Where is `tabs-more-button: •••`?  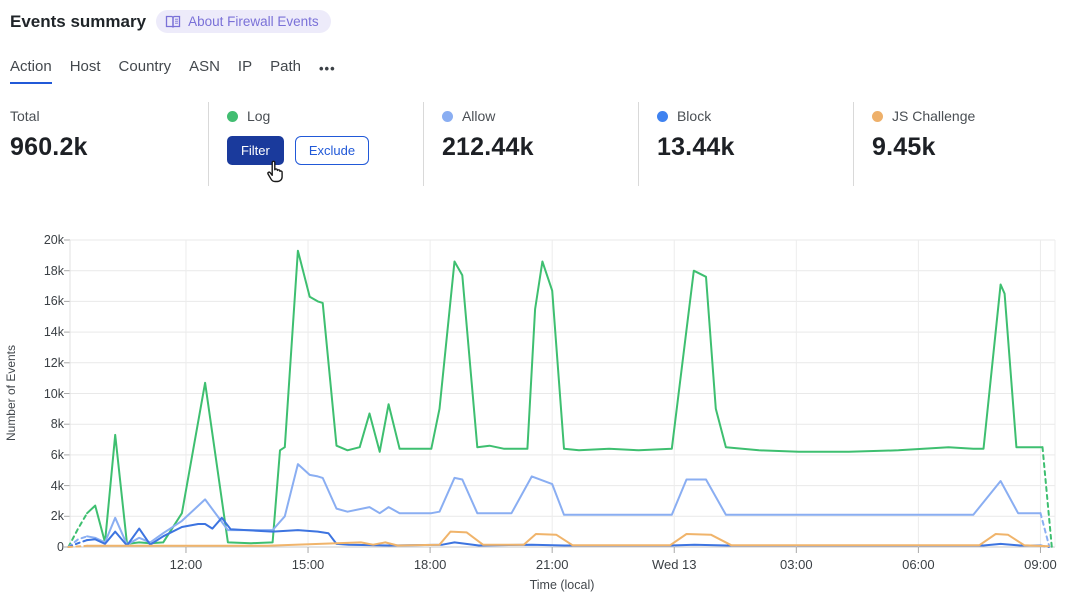 tabs-more-button: ••• is located at coordinates (327, 68).